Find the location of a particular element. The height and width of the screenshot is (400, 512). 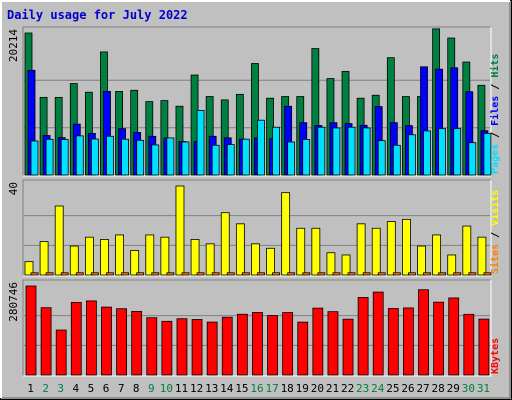

day-label: 8 is located at coordinates (136, 388).